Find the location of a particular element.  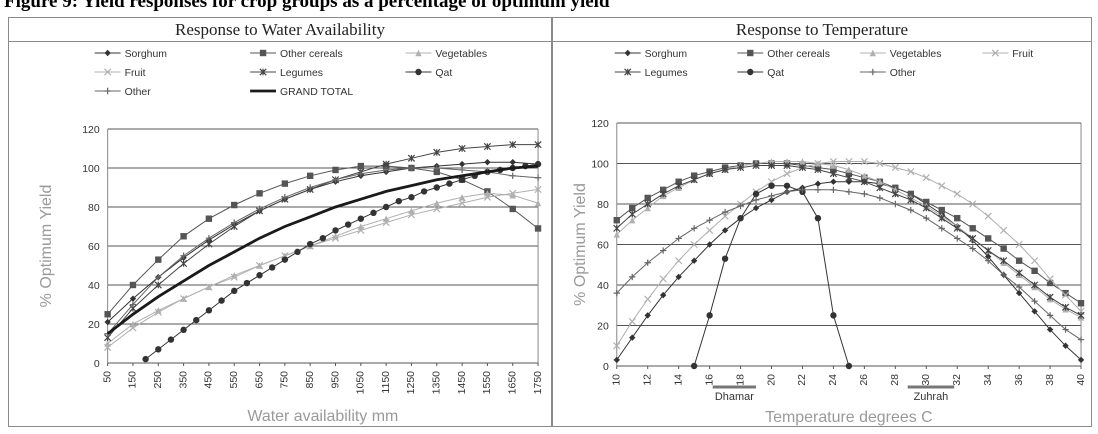

temp-legend-label: Fruit is located at coordinates (1022, 54).